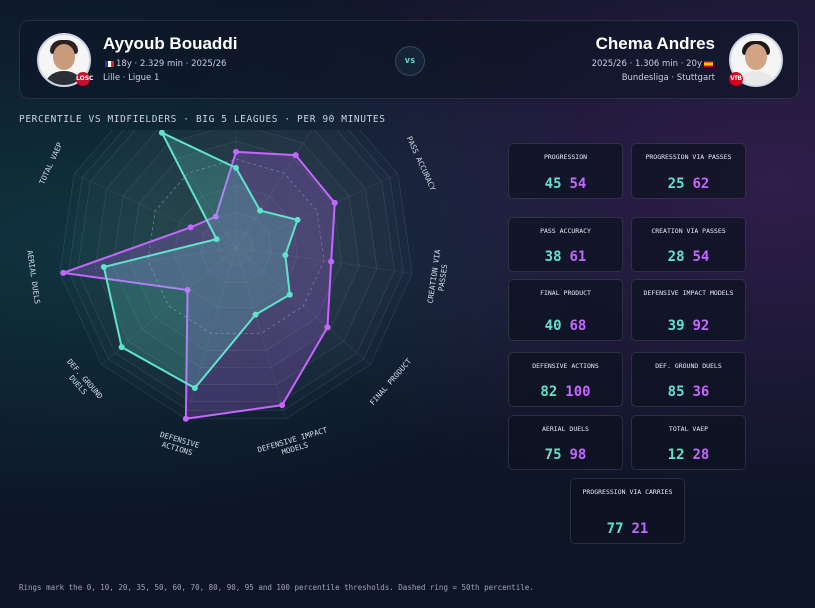  I want to click on player-a-percentile: 82, so click(549, 392).